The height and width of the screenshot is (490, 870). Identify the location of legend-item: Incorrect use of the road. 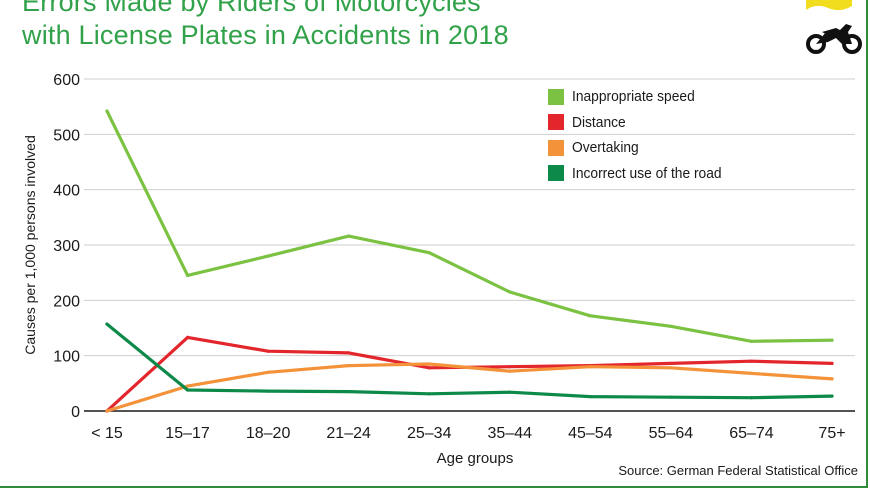
(641, 174).